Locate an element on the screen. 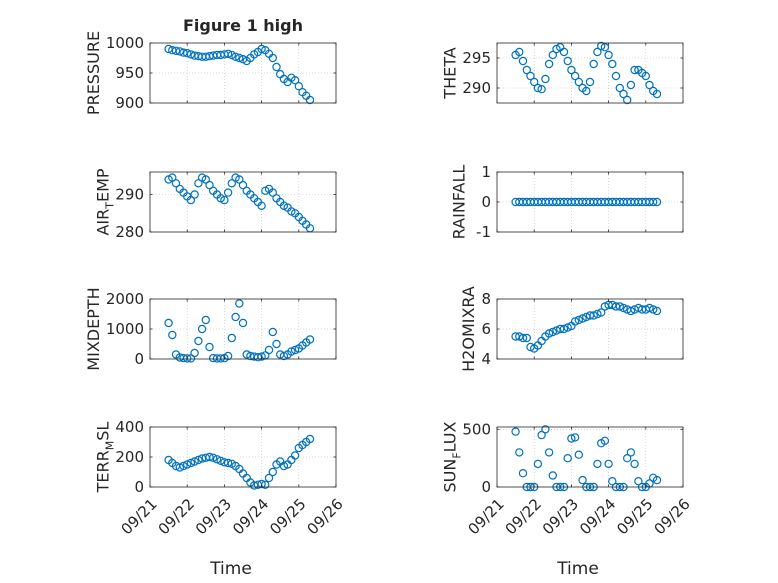 The width and height of the screenshot is (778, 583). y-axis-label: MIXDEPTH is located at coordinates (93, 328).